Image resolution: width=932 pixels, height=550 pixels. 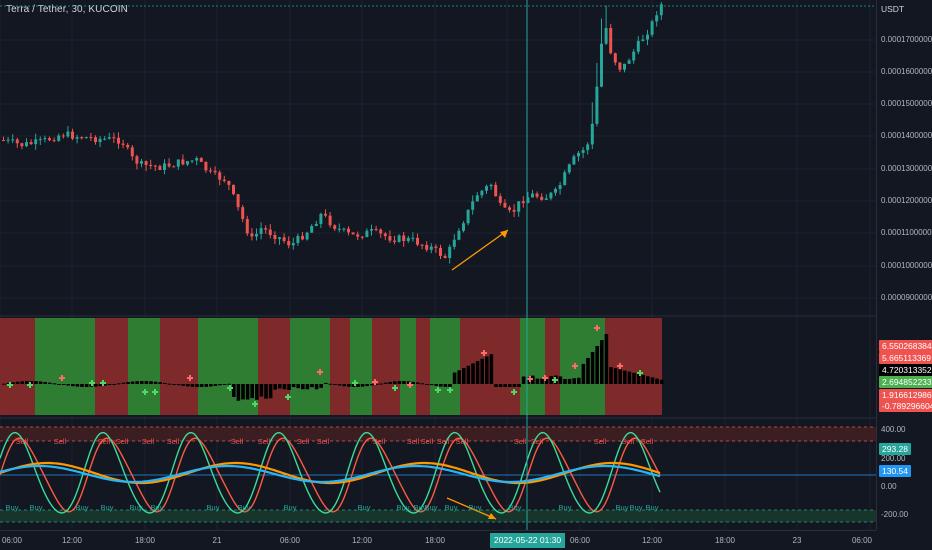 What do you see at coordinates (893, 9) in the screenshot?
I see `currency-label: USDT` at bounding box center [893, 9].